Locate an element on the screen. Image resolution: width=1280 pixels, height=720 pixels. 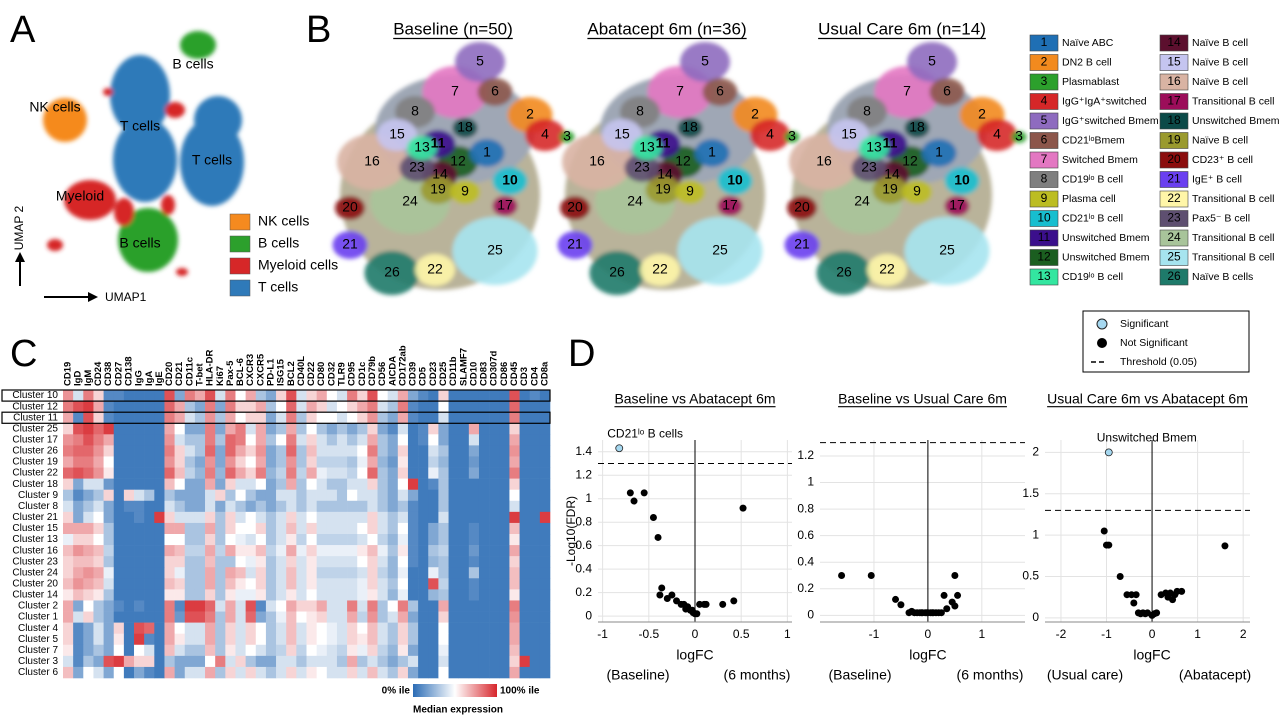
column-label: IgG is located at coordinates (139, 378).